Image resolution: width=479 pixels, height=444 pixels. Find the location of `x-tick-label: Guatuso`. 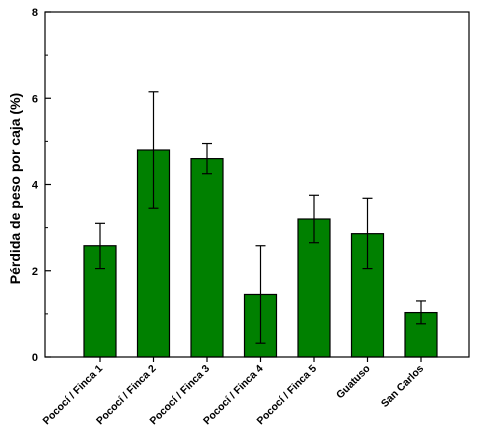

x-tick-label: Guatuso is located at coordinates (353, 382).